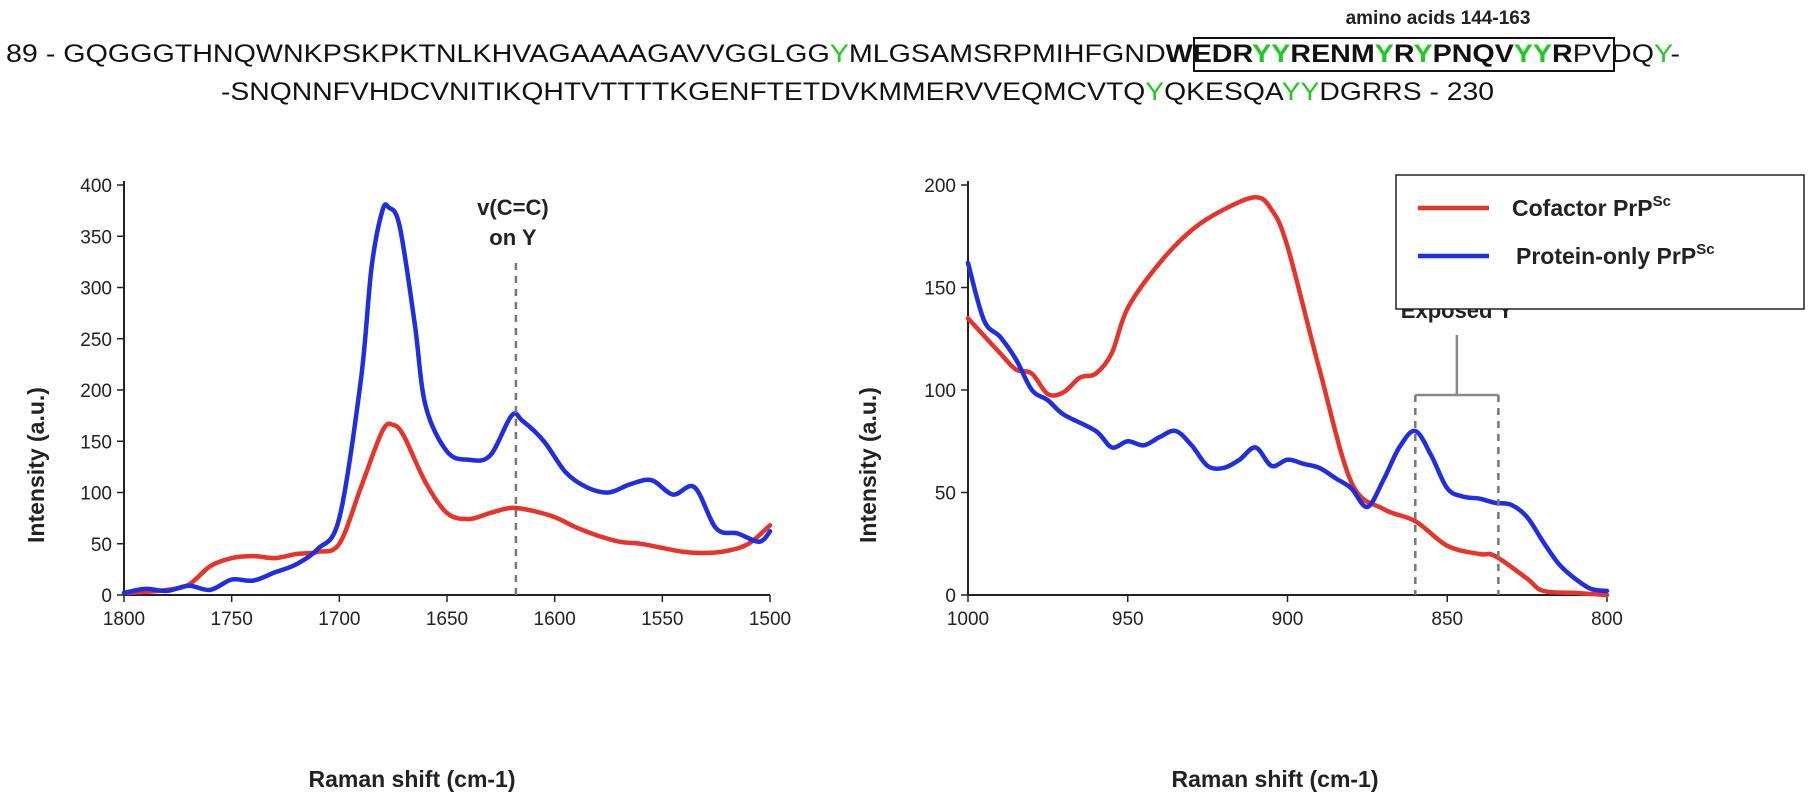 This screenshot has height=805, width=1814. I want to click on left-marker-label-2: on Y, so click(513, 237).